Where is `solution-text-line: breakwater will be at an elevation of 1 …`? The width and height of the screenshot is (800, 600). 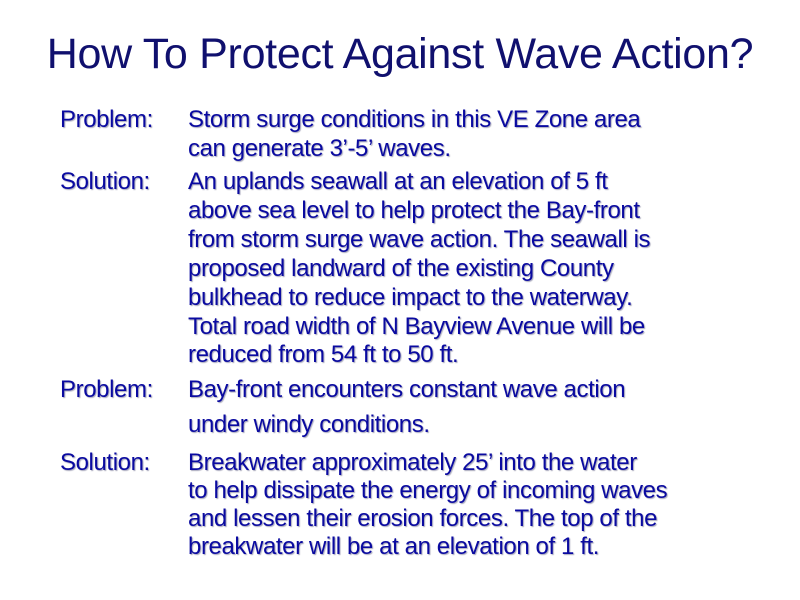
solution-text-line: breakwater will be at an elevation of 1 … is located at coordinates (394, 546).